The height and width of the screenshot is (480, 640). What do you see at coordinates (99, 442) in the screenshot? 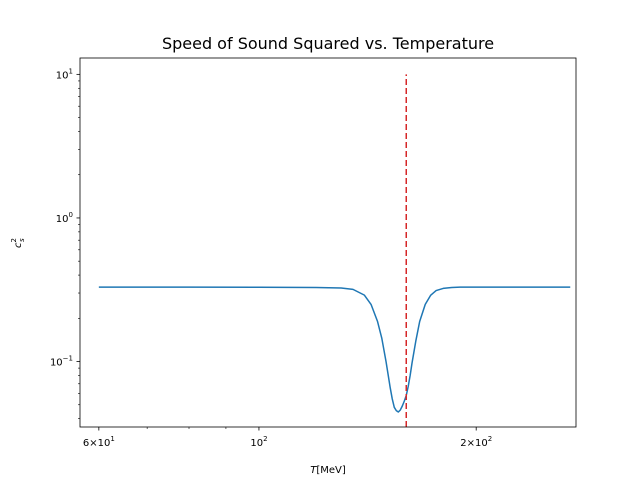
I see `x-tick-label: 6×101` at bounding box center [99, 442].